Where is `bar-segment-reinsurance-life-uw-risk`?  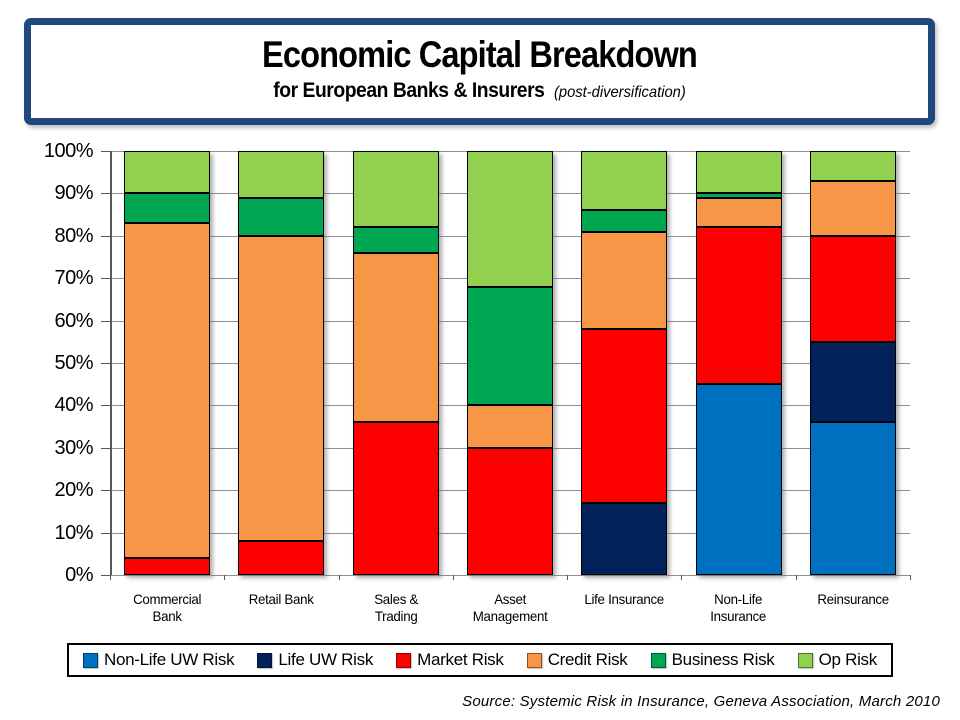 bar-segment-reinsurance-life-uw-risk is located at coordinates (852, 382).